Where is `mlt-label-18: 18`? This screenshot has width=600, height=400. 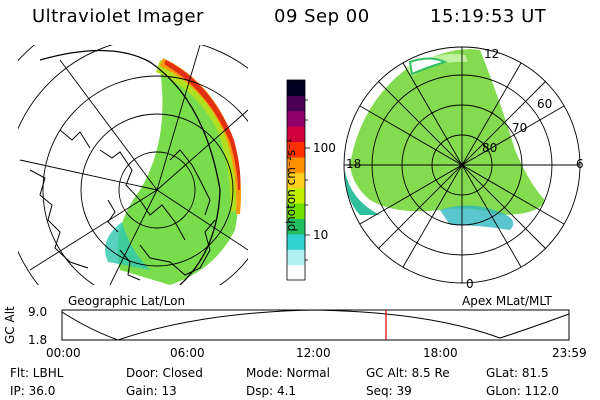 mlt-label-18: 18 is located at coordinates (354, 164).